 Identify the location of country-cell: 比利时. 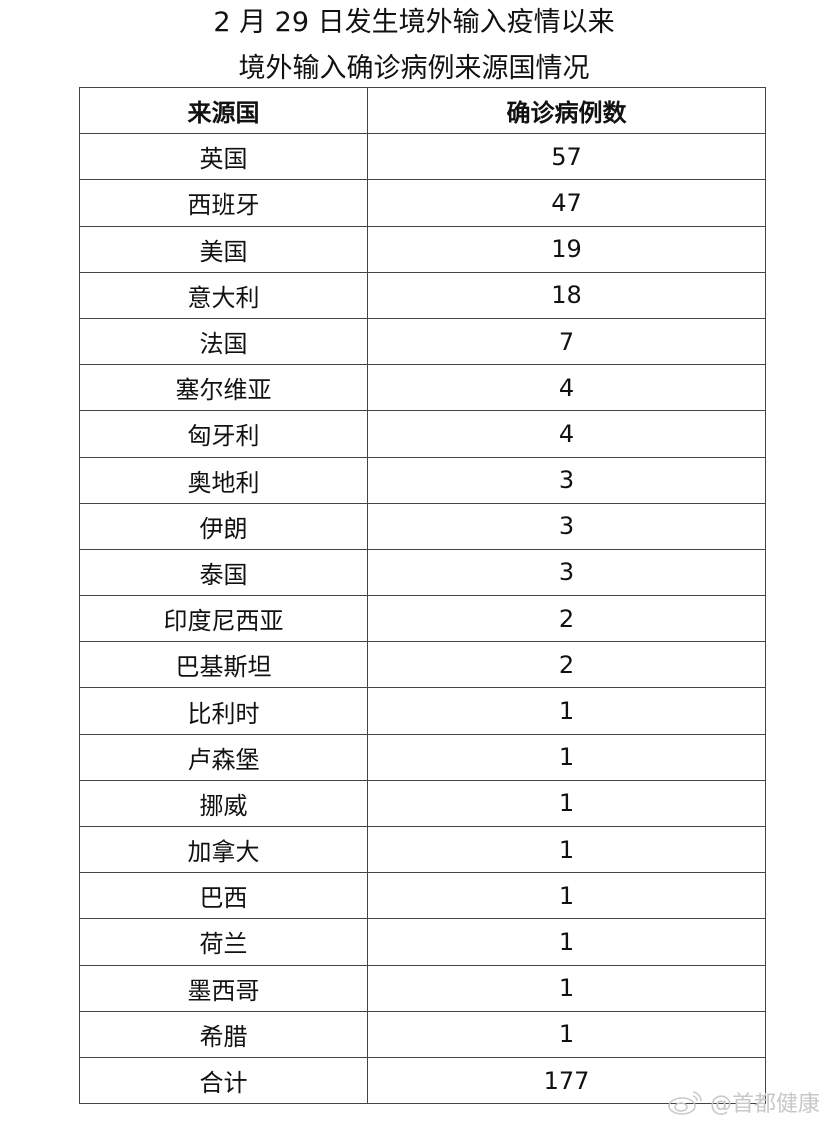
(223, 711).